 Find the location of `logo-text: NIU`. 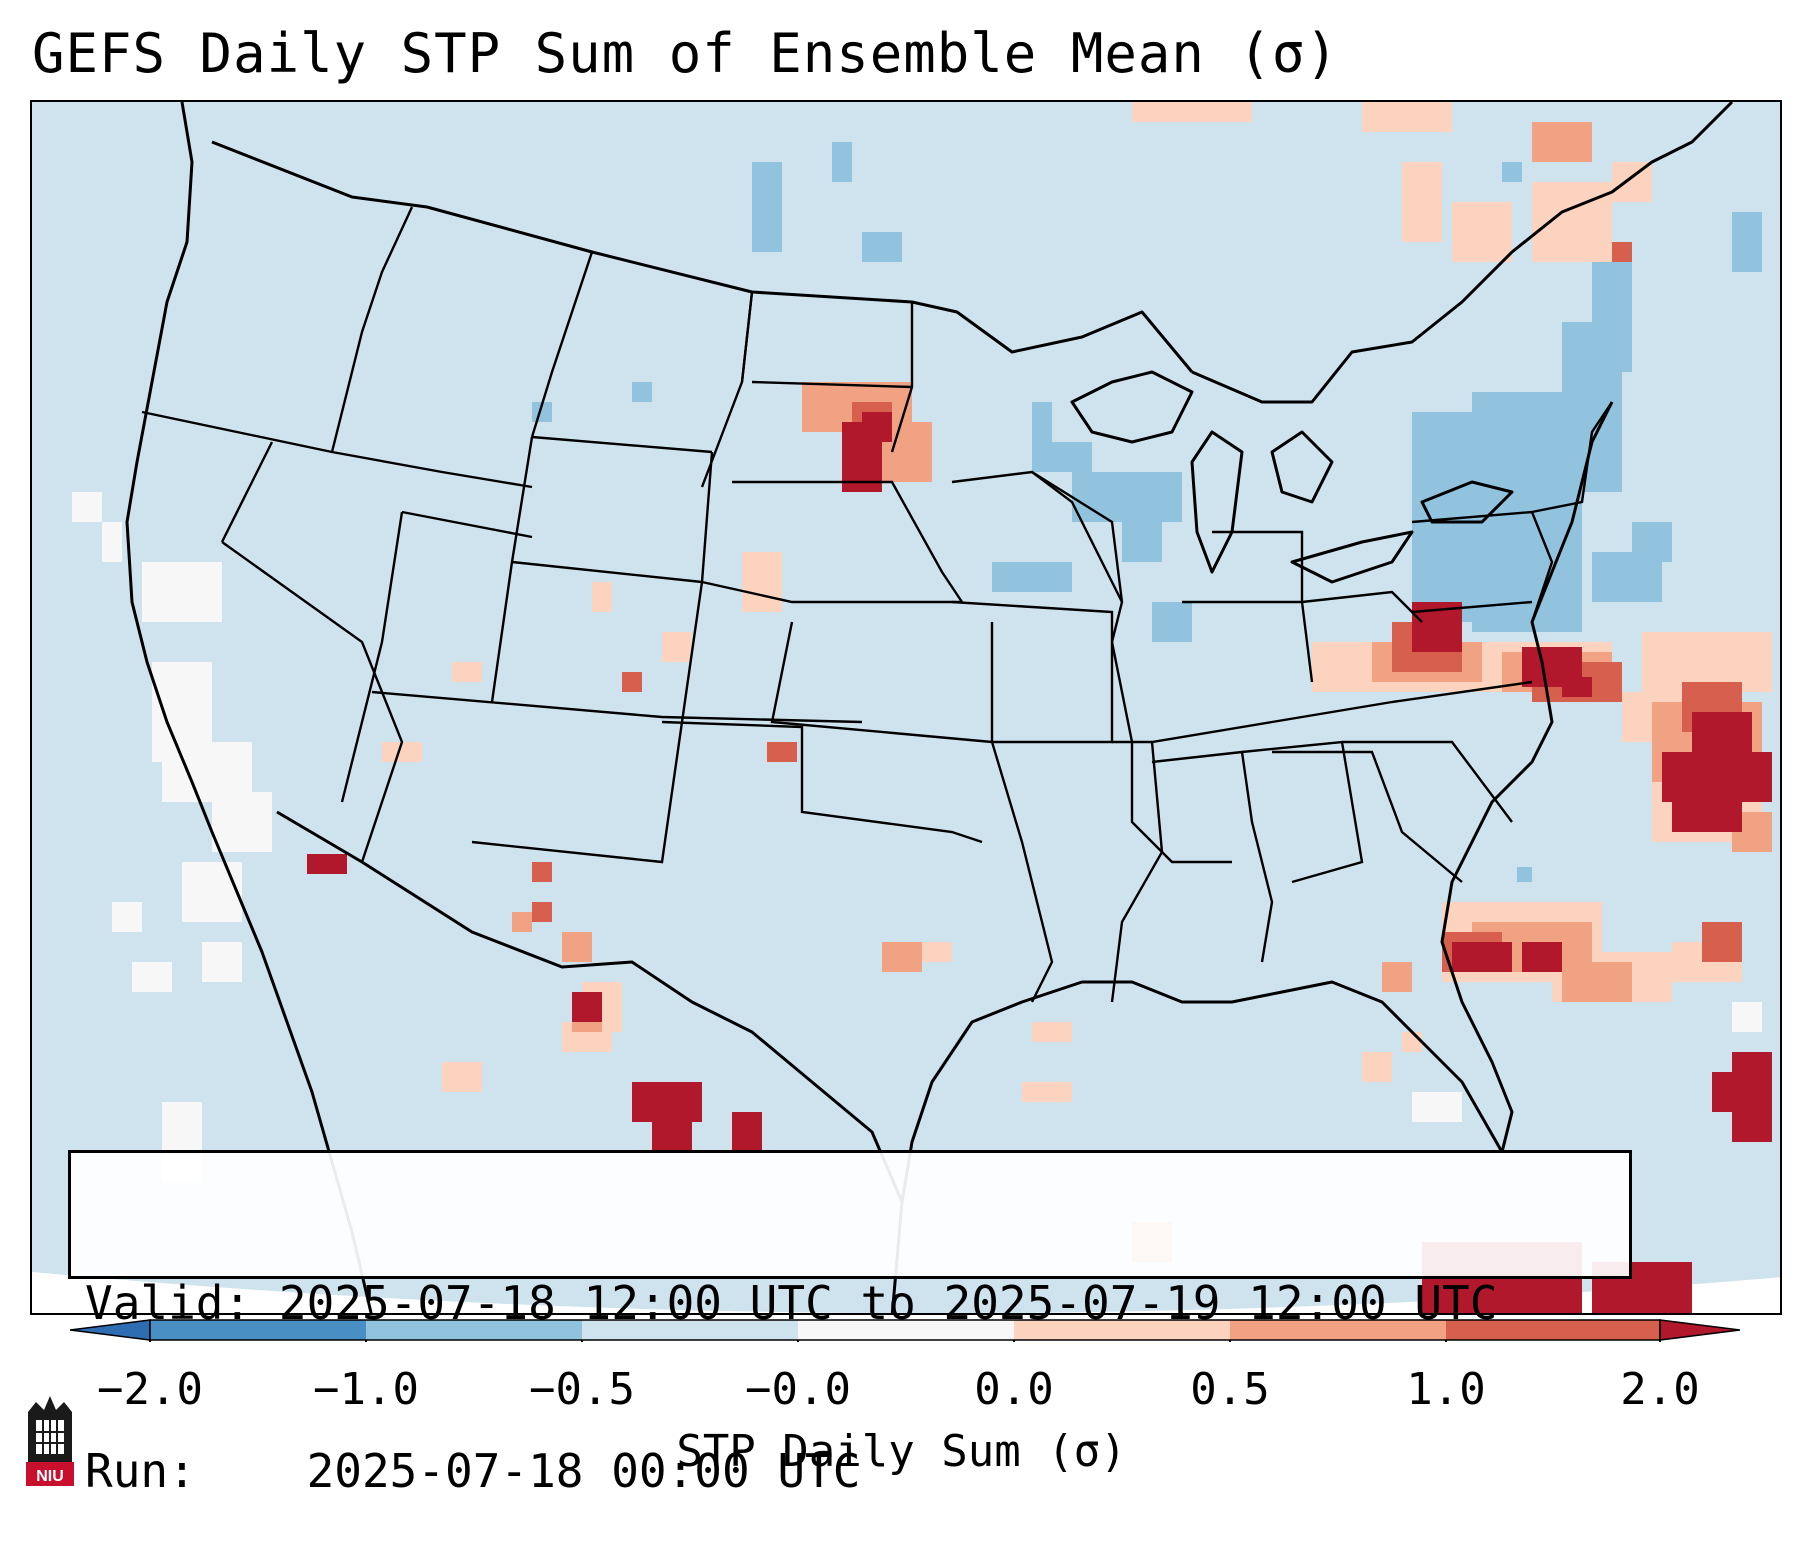

logo-text: NIU is located at coordinates (50, 1476).